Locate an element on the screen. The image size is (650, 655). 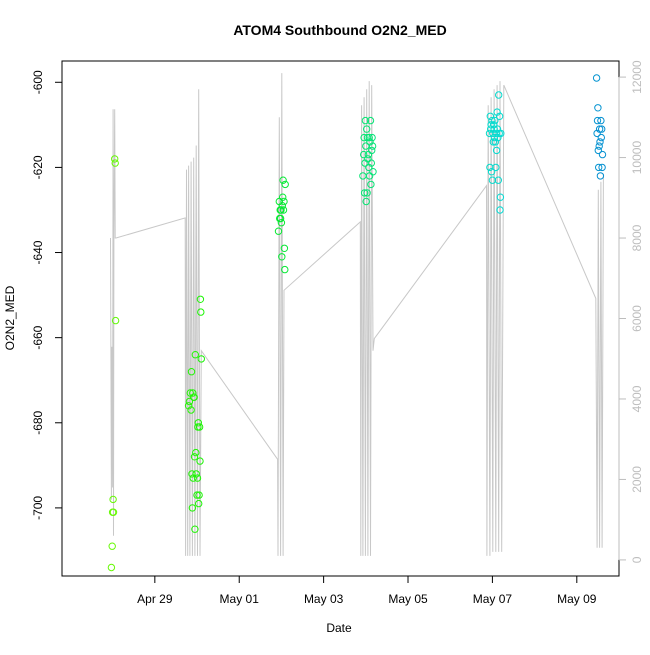
y-left-tick-label: -700 is located at coordinates (38, 508).